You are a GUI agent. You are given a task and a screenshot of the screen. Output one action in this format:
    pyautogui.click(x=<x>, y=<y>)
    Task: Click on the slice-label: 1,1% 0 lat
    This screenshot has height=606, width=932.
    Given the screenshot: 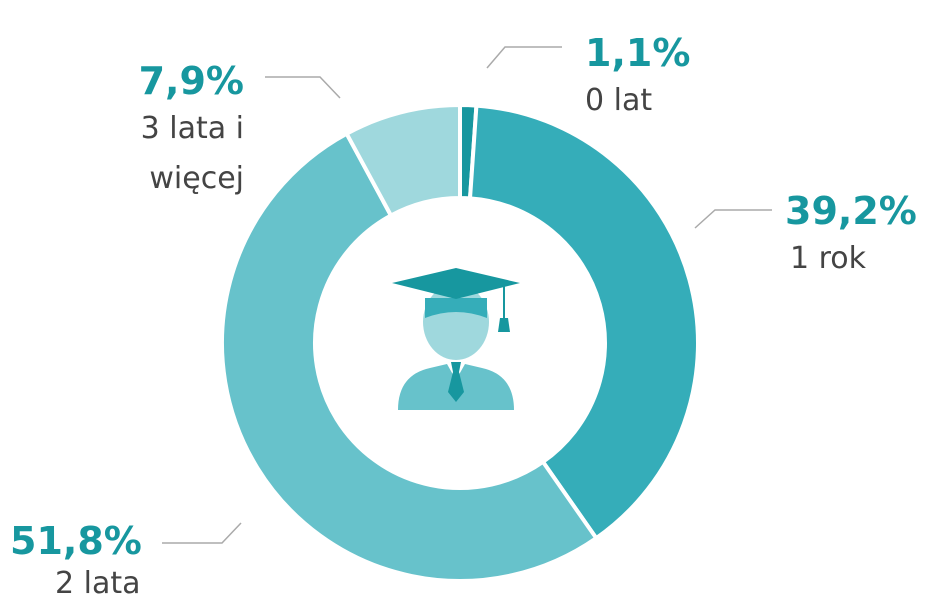 What is the action you would take?
    pyautogui.click(x=637, y=78)
    